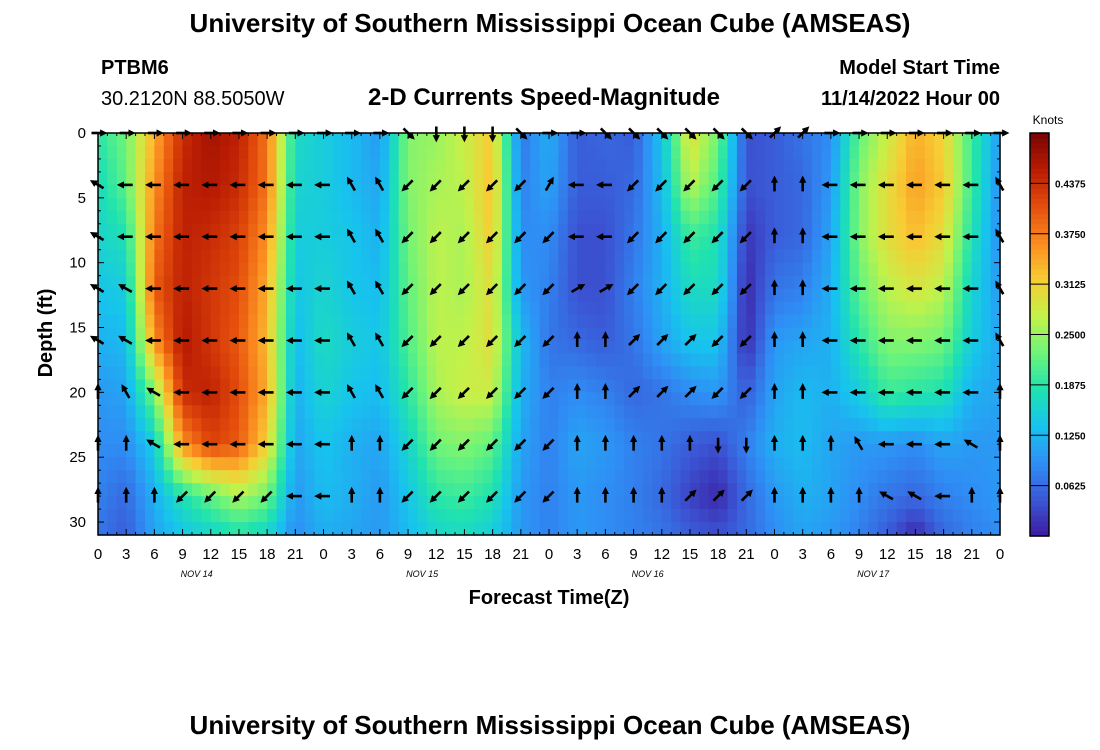  Describe the element at coordinates (1039, 352) in the screenshot. I see `colorbar-segment` at that location.